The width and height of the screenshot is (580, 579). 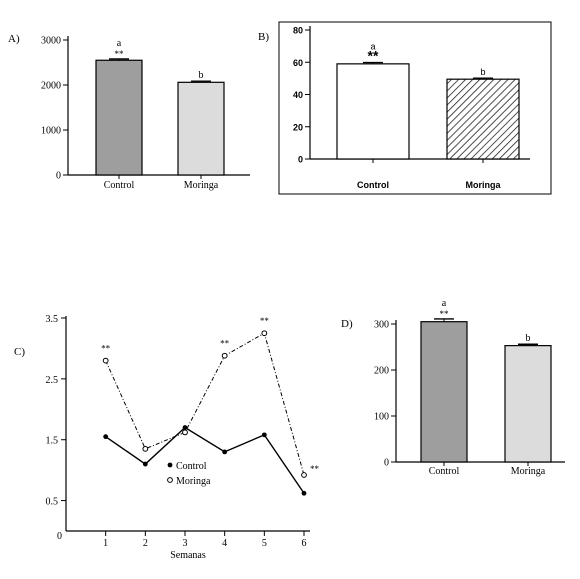 What do you see at coordinates (52, 380) in the screenshot?
I see `y-tick-label: 2.5` at bounding box center [52, 380].